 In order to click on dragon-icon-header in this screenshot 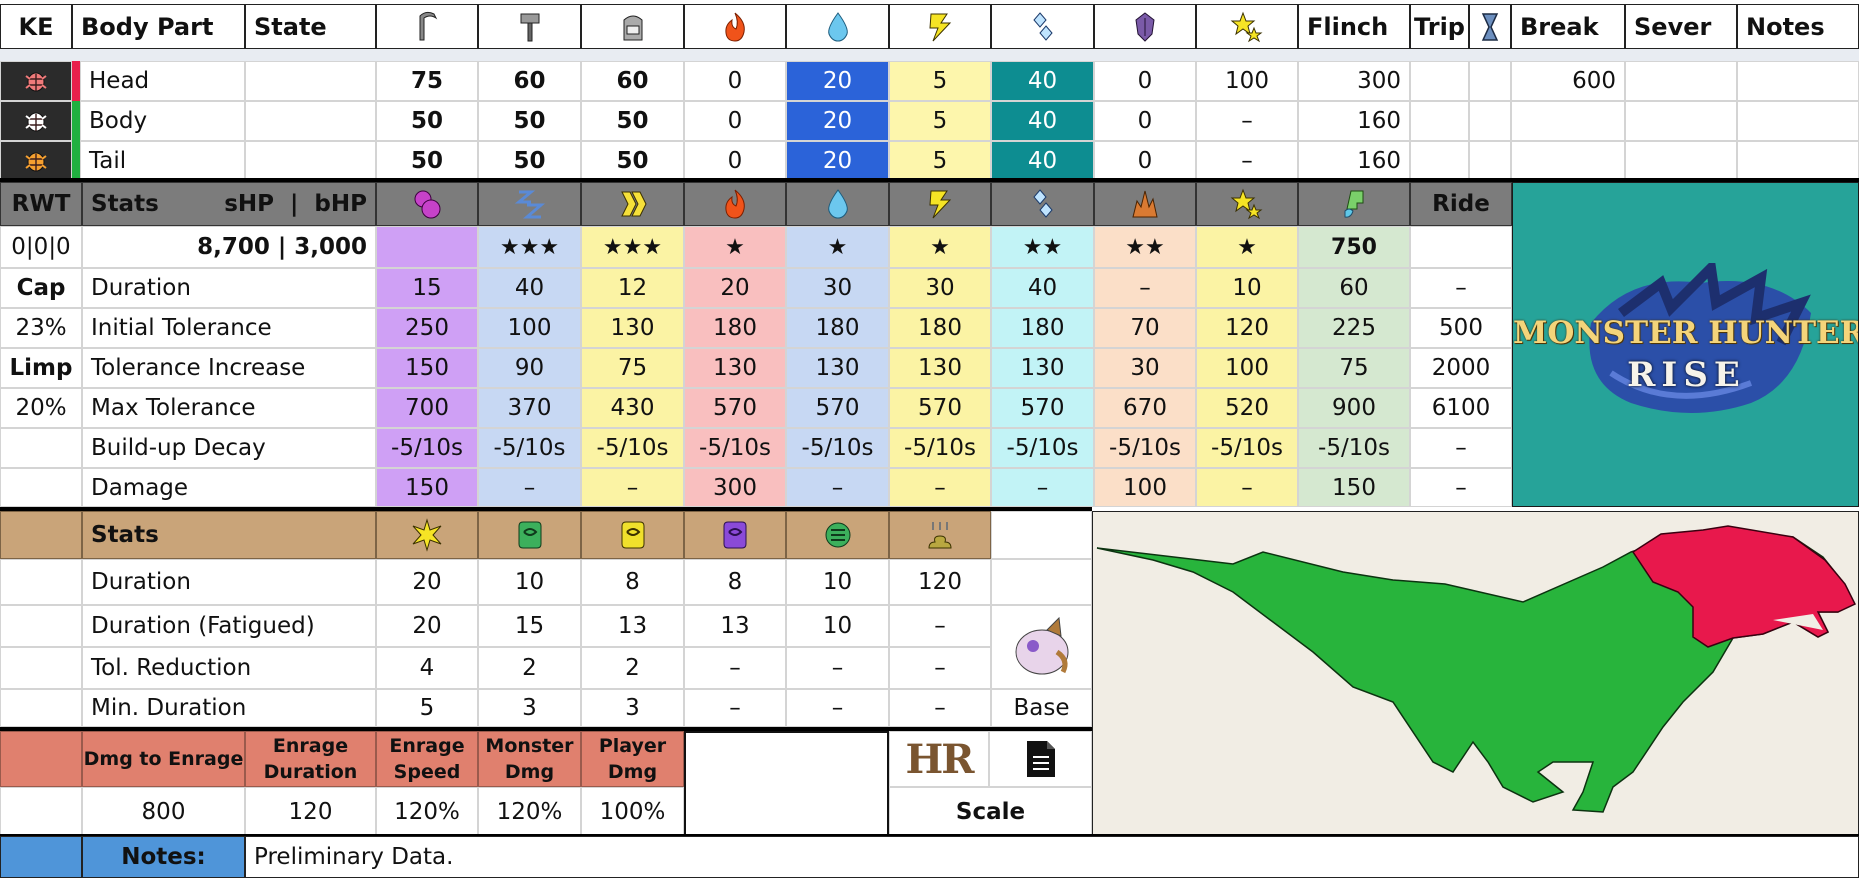, I will do `click(1145, 26)`.